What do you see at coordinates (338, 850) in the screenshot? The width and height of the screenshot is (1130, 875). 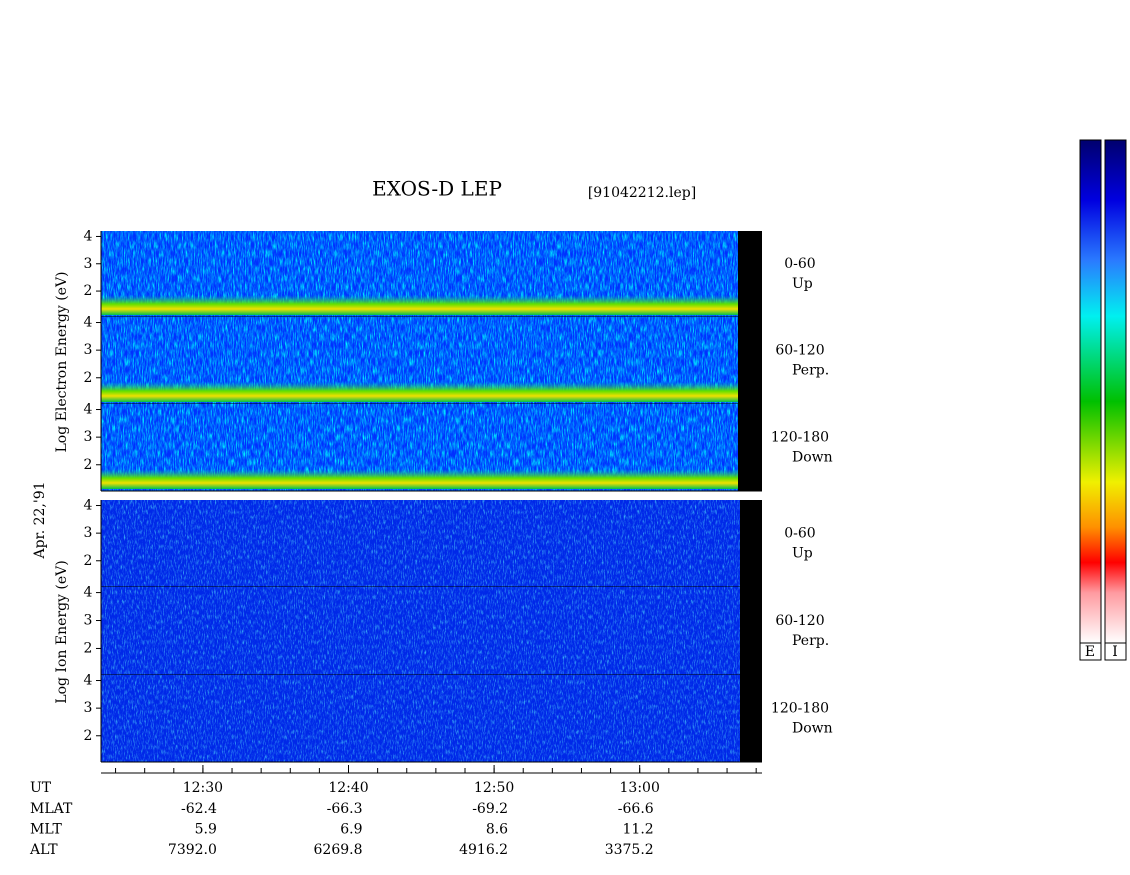 I see `ephemeris-value: 6269.8` at bounding box center [338, 850].